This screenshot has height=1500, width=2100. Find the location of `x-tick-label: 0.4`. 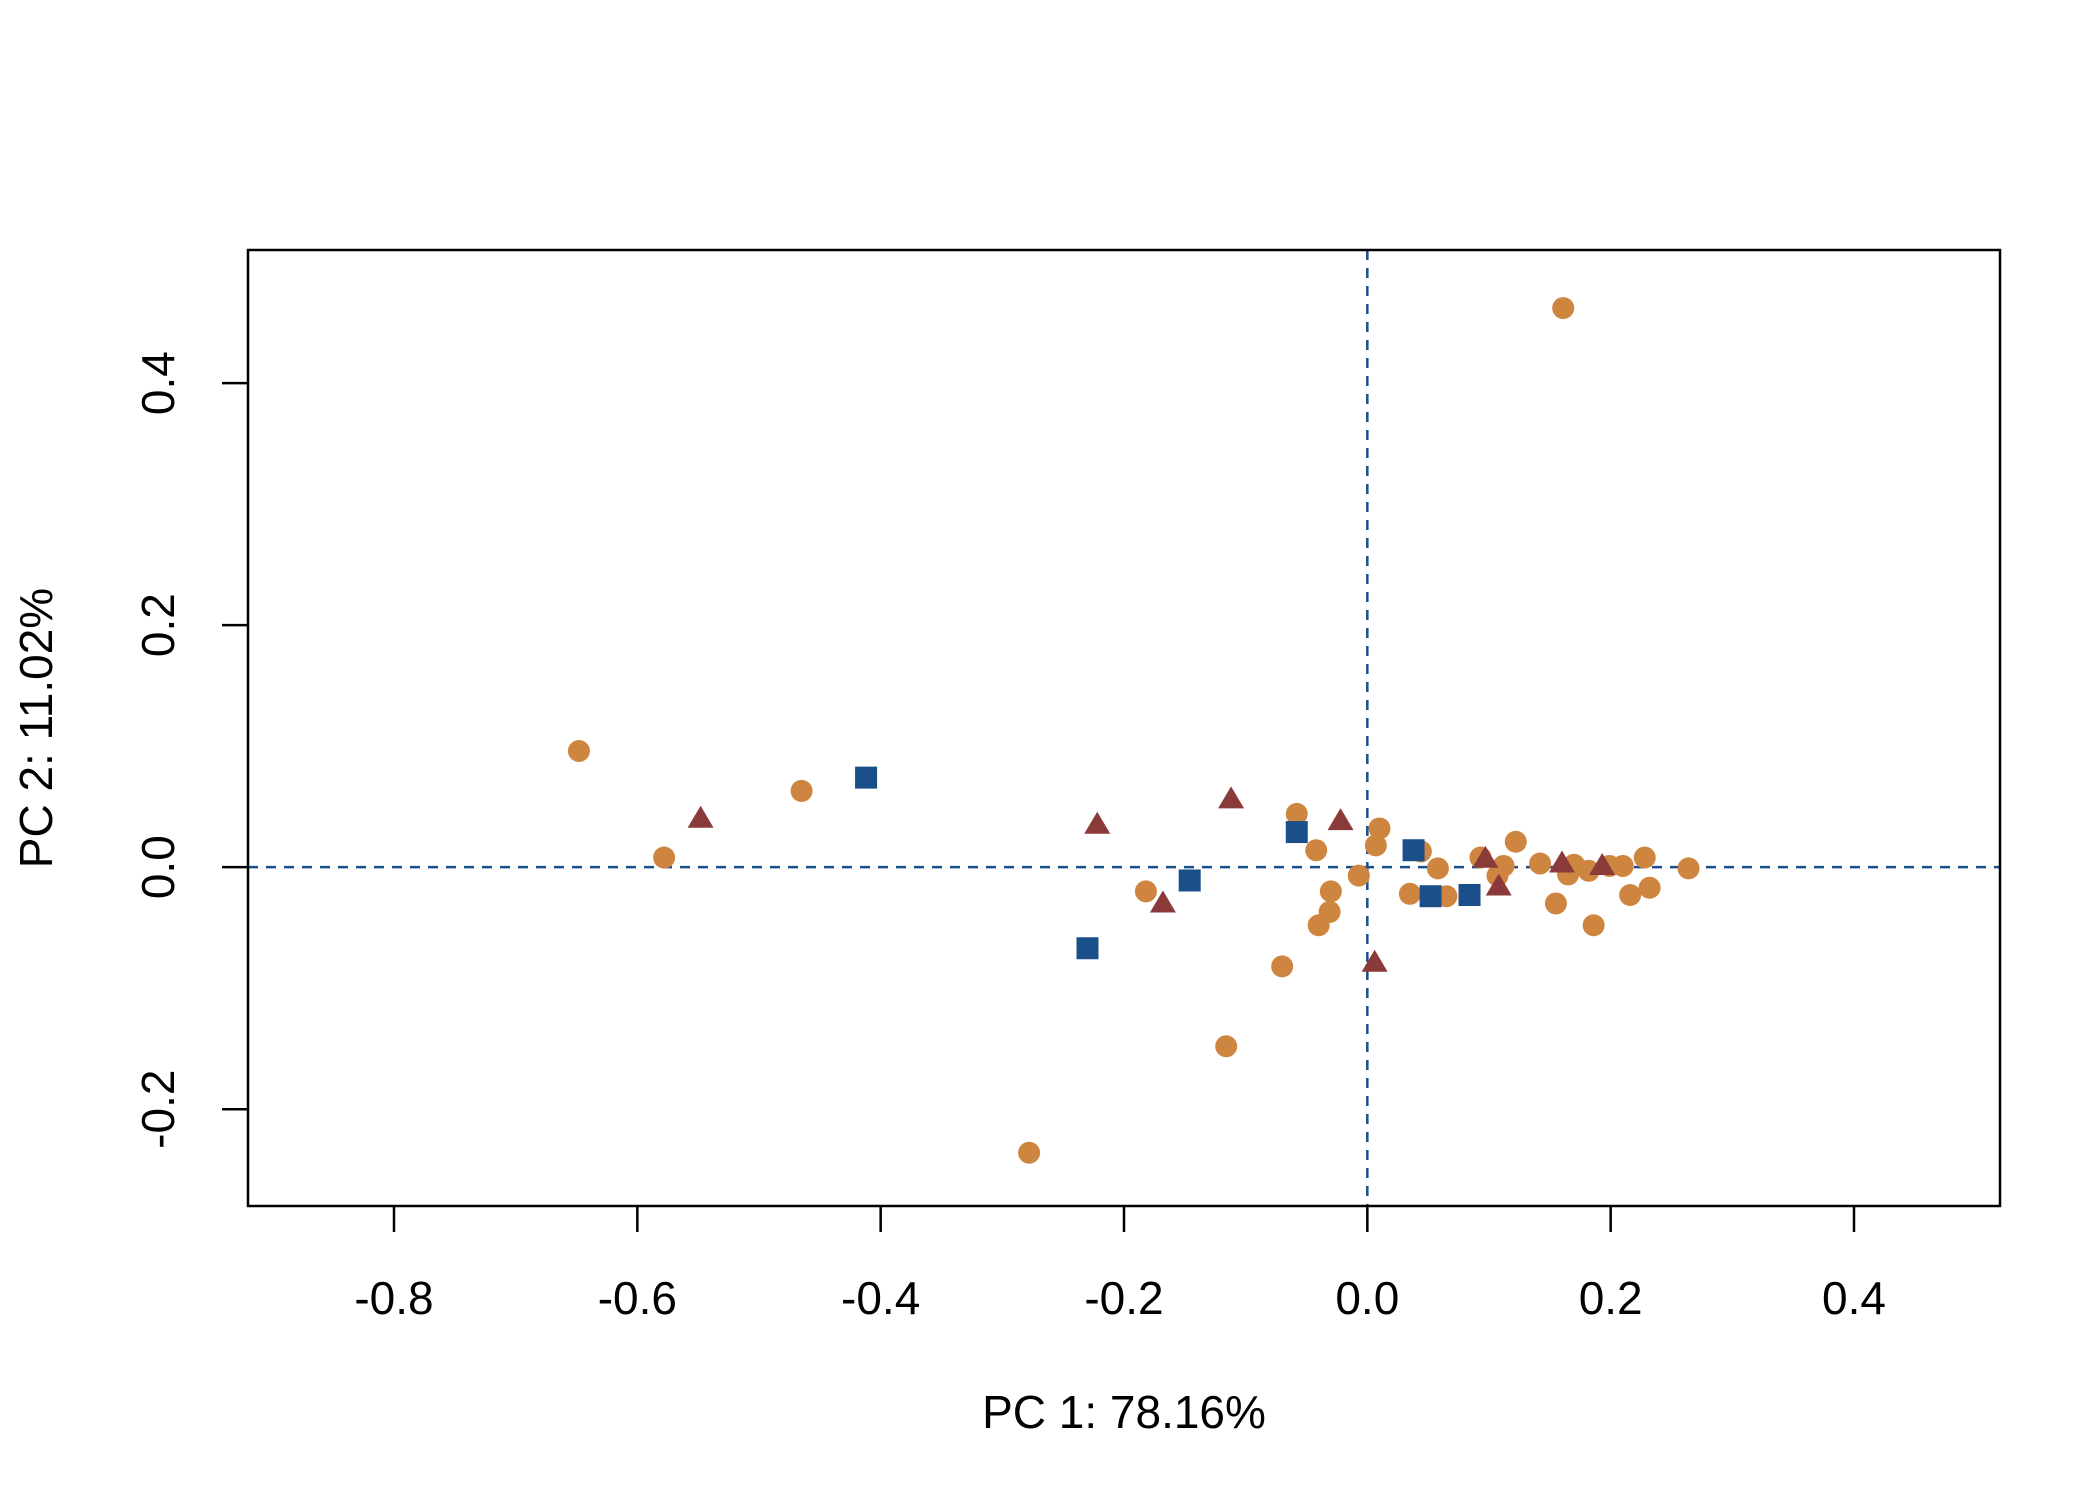

x-tick-label: 0.4 is located at coordinates (1854, 1298).